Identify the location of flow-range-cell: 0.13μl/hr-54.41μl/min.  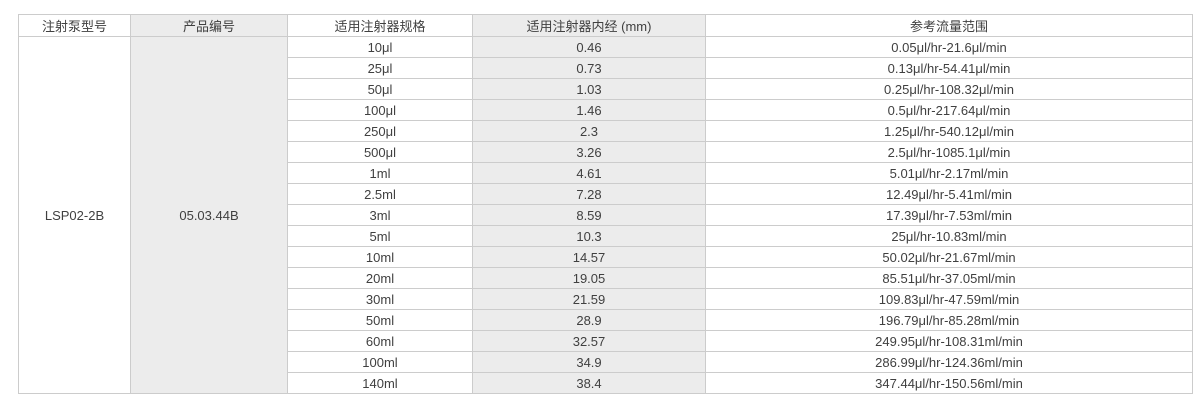
(949, 68).